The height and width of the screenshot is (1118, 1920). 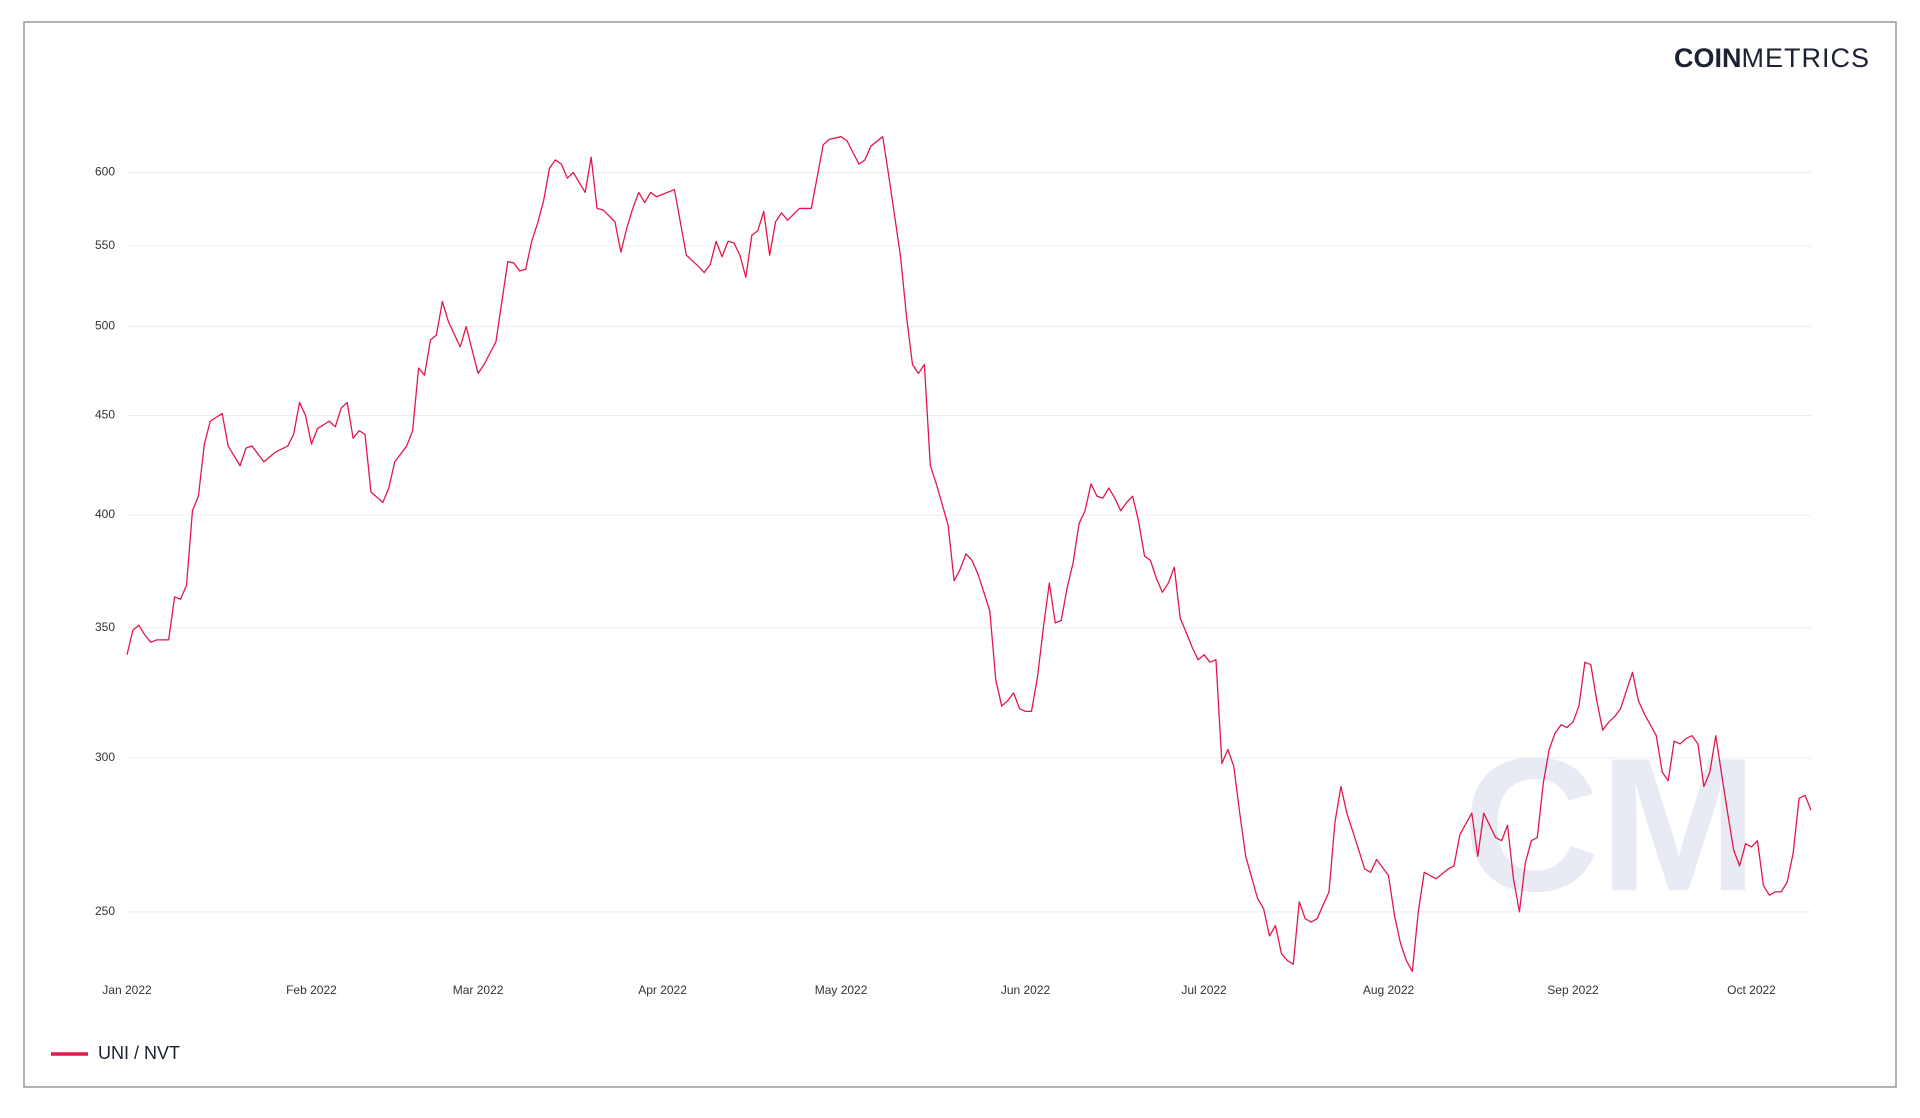 What do you see at coordinates (1204, 990) in the screenshot?
I see `x-tick-label: Jul 2022` at bounding box center [1204, 990].